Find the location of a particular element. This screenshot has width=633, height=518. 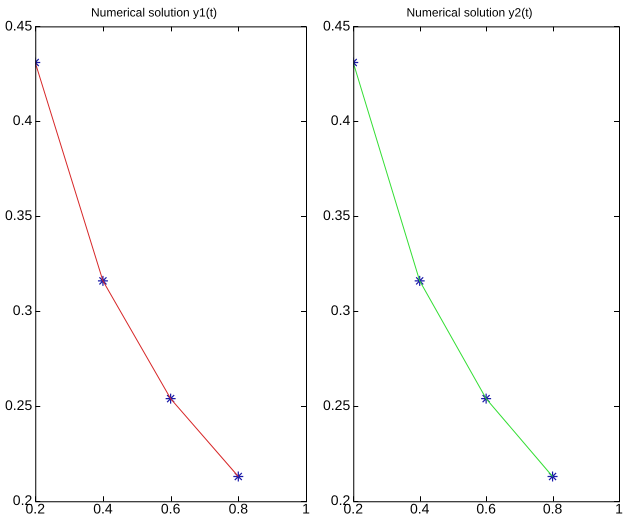

chart-title: Numerical solution y1(t) is located at coordinates (154, 13).